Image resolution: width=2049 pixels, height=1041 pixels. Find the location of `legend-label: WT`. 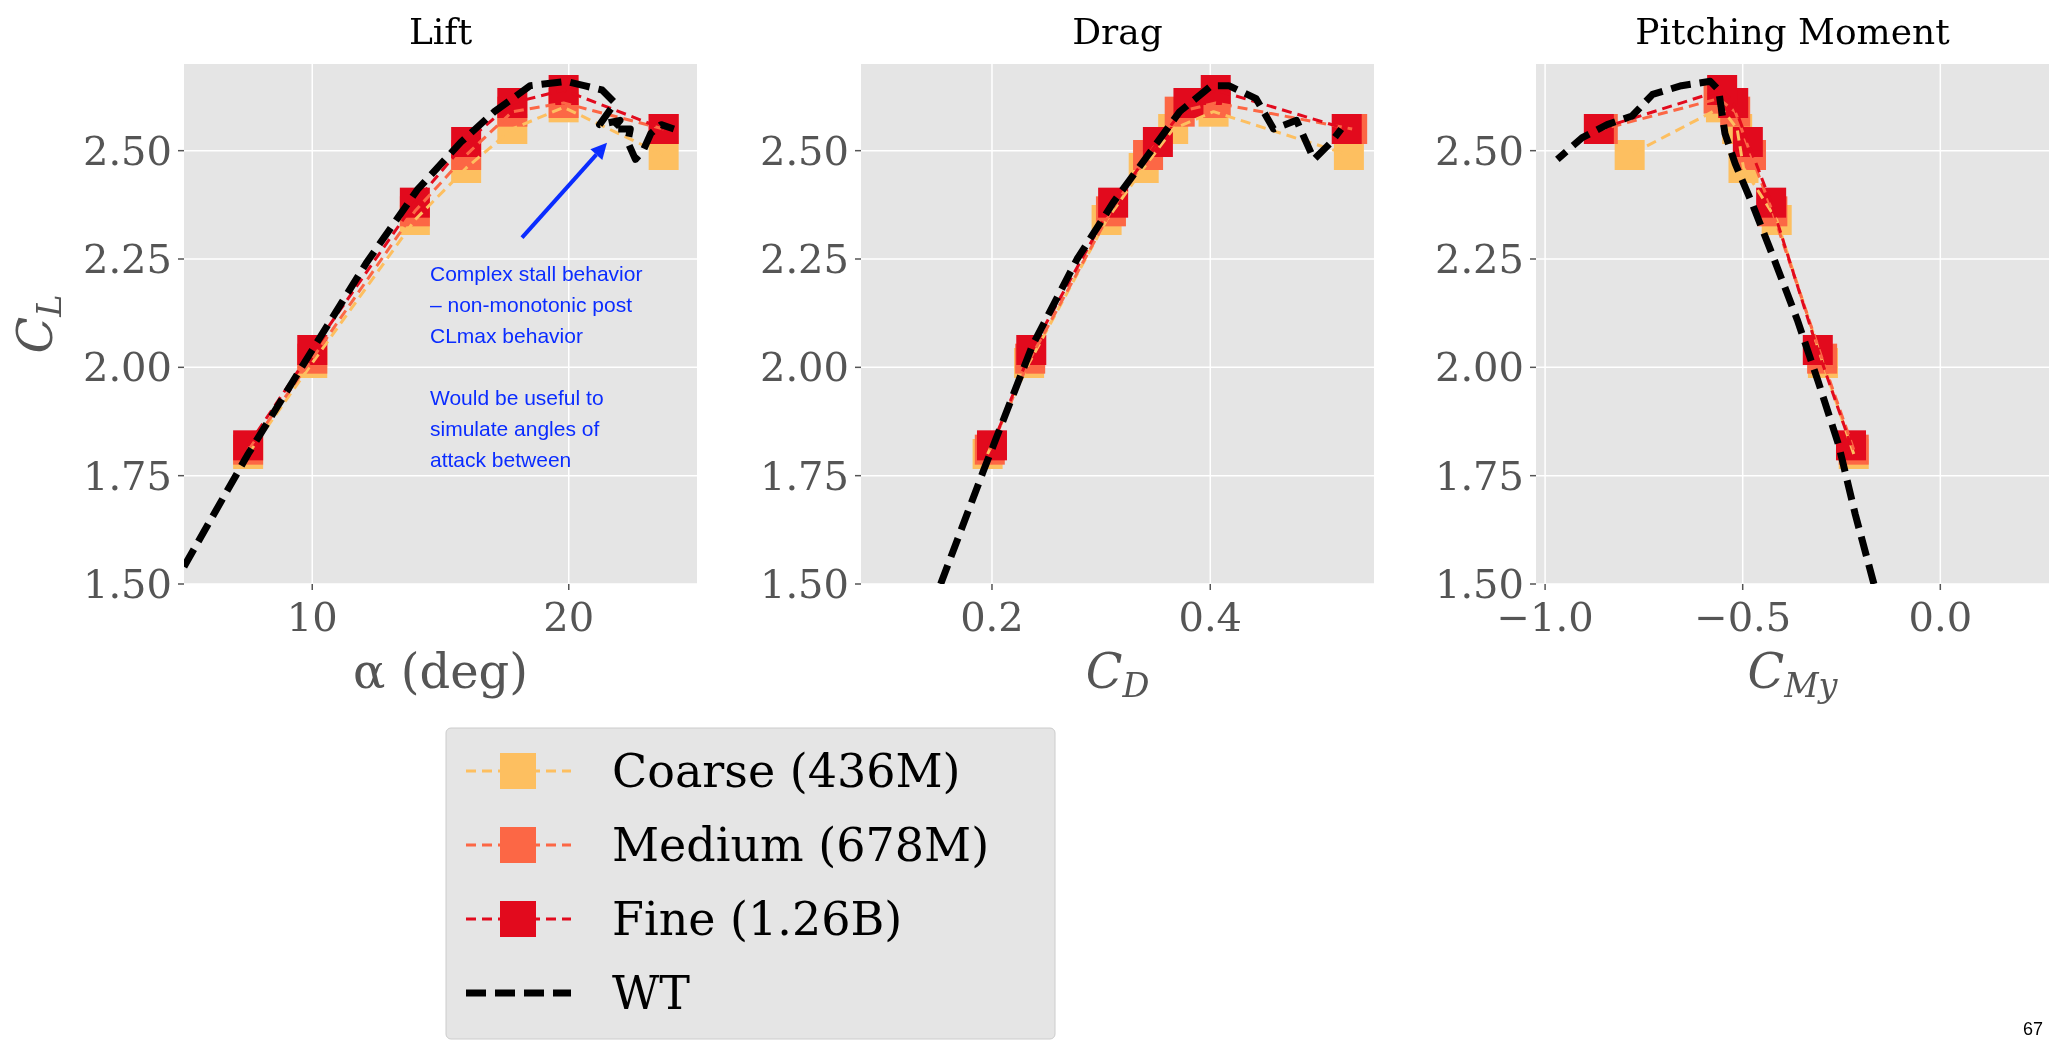

legend-label: WT is located at coordinates (651, 993).